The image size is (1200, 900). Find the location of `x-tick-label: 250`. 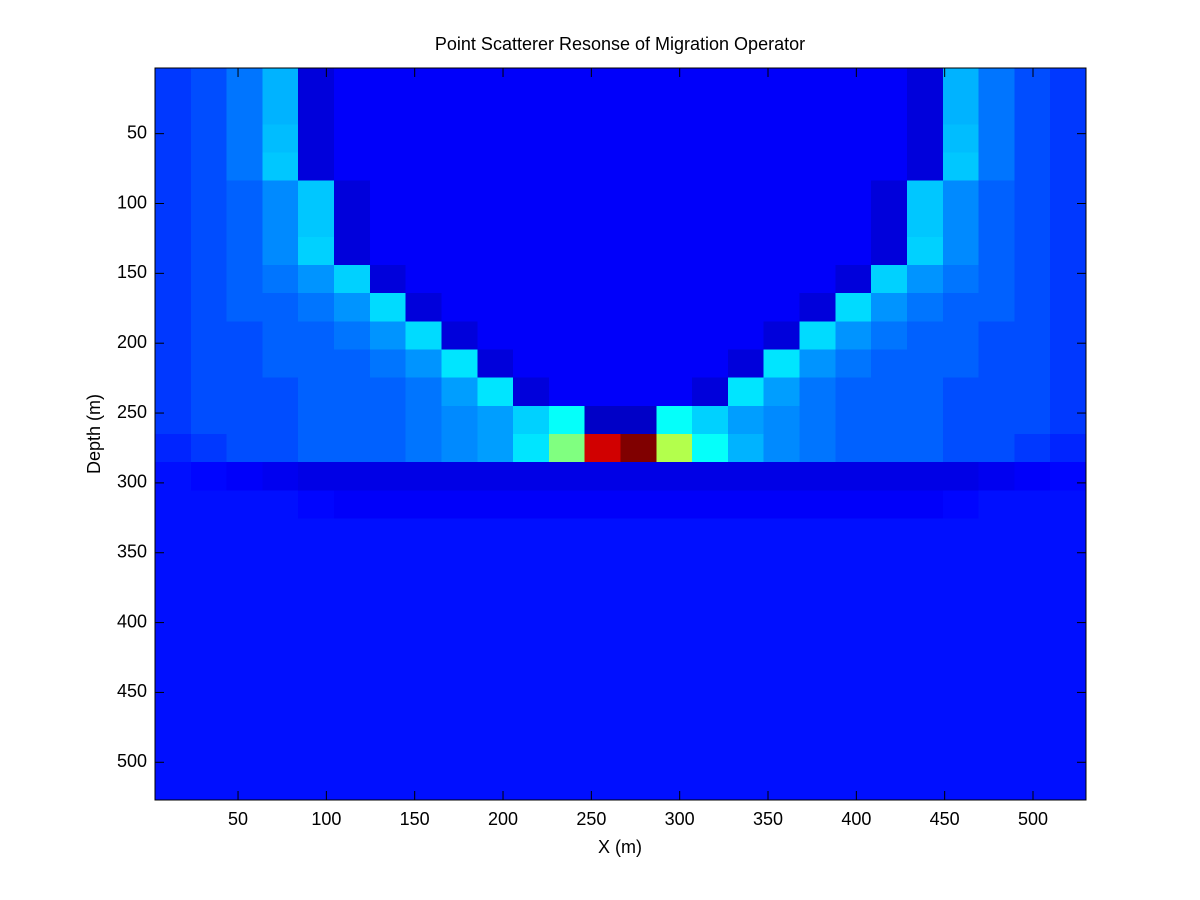

x-tick-label: 250 is located at coordinates (591, 819).